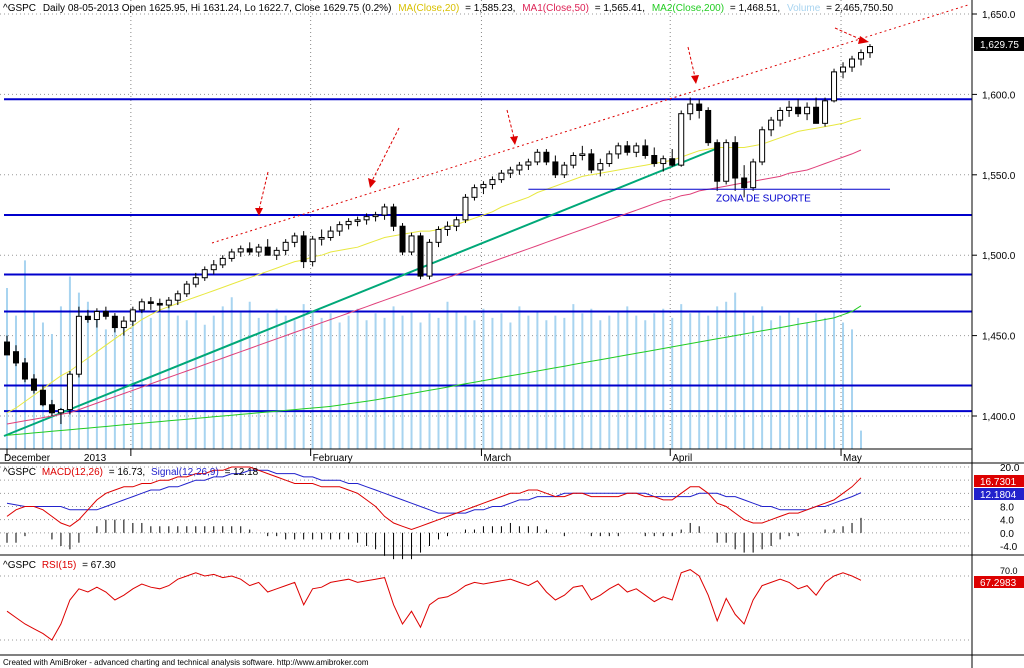 Image resolution: width=1024 pixels, height=668 pixels. Describe the element at coordinates (1009, 571) in the screenshot. I see `rsi-tick-label: 70.0` at that location.